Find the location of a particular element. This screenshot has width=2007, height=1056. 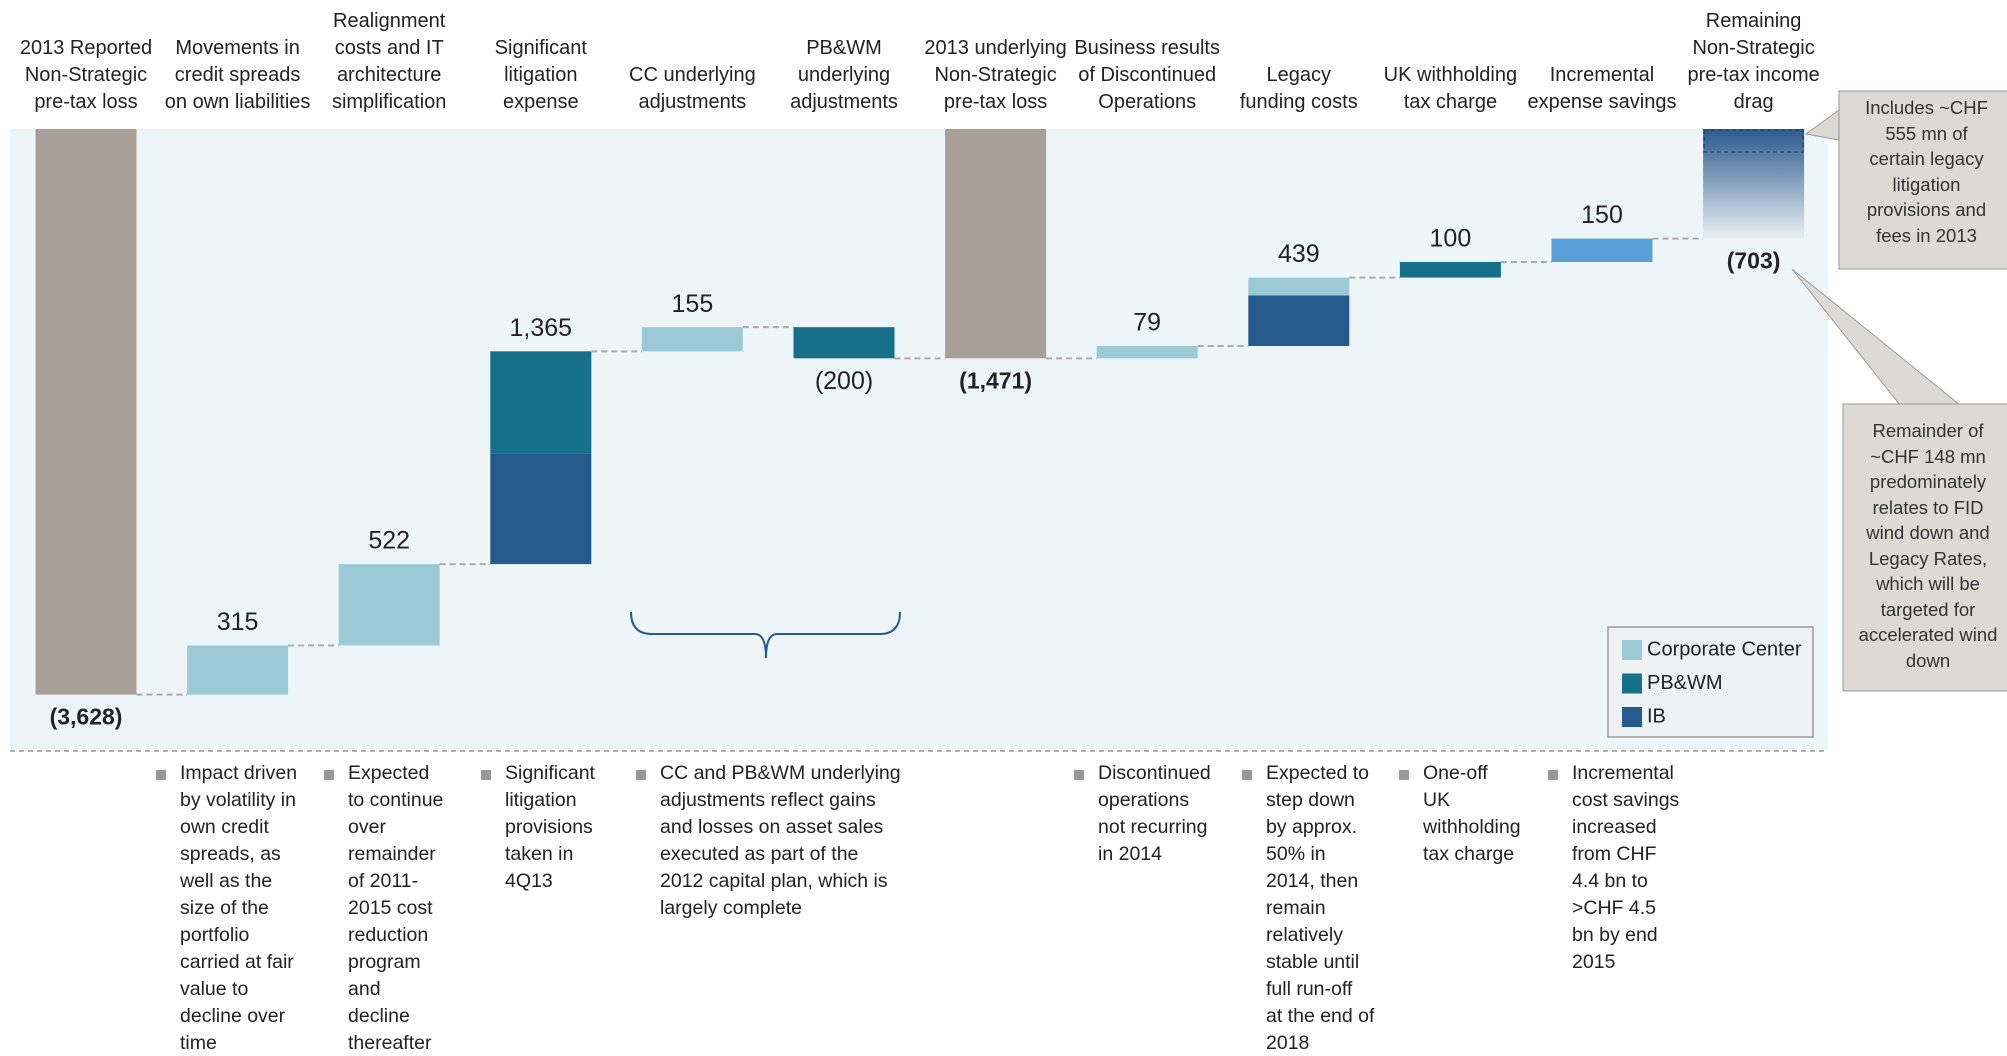

value-label: (200) is located at coordinates (844, 381).